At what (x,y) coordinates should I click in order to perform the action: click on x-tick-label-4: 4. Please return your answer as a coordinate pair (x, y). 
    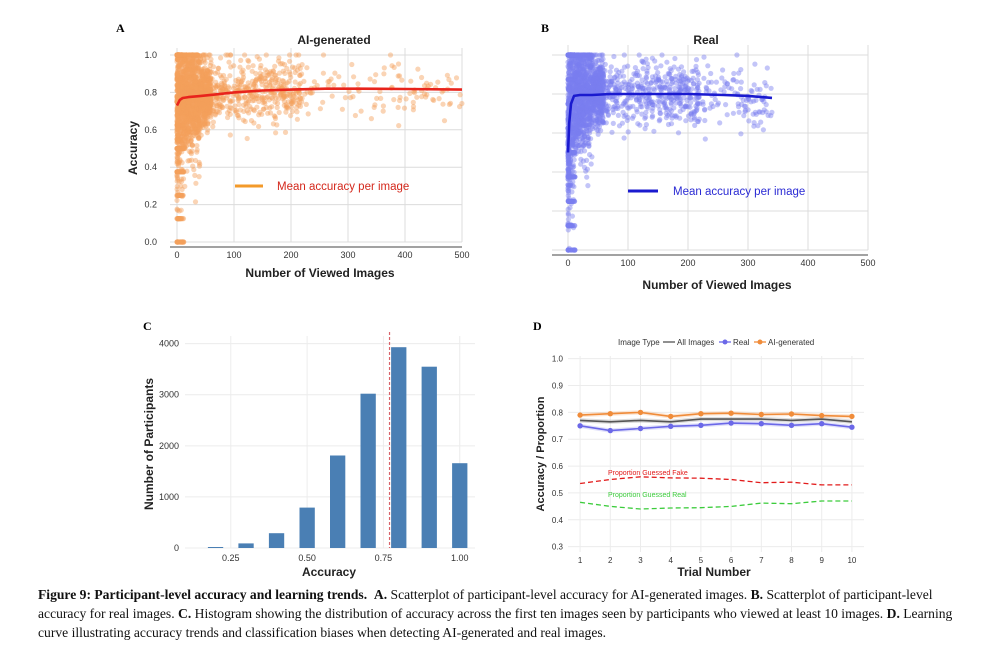
    Looking at the image, I should click on (670, 560).